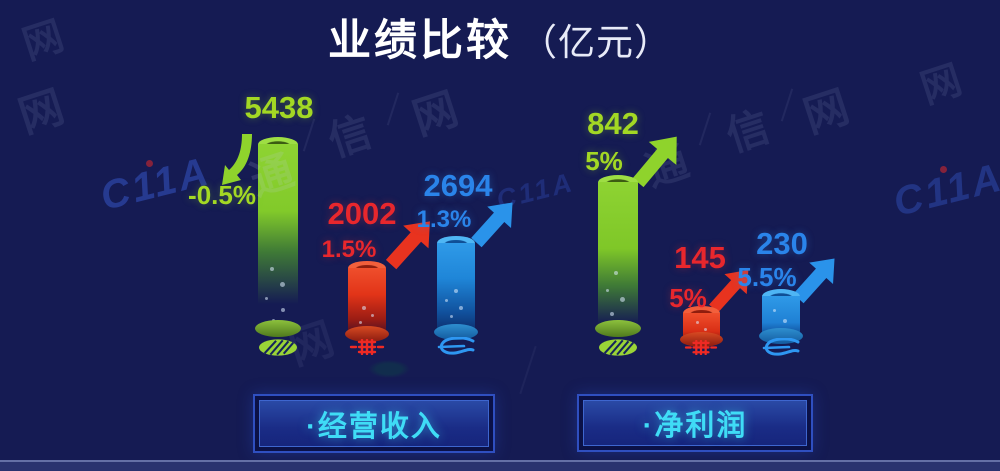 Image resolution: width=1000 pixels, height=471 pixels. I want to click on page-title: 业绩比较 （亿元）, so click(500, 37).